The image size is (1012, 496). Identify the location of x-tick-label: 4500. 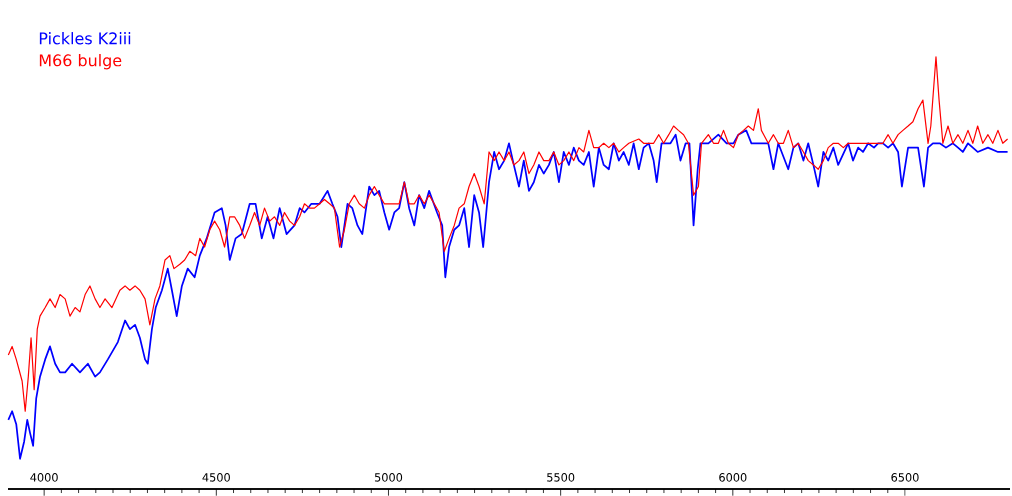
(216, 477).